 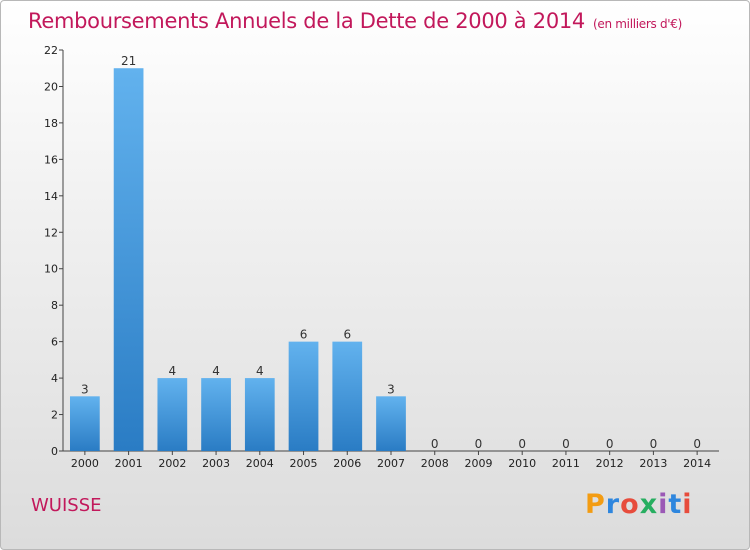 What do you see at coordinates (304, 463) in the screenshot?
I see `x-tick-label-2005: 2005` at bounding box center [304, 463].